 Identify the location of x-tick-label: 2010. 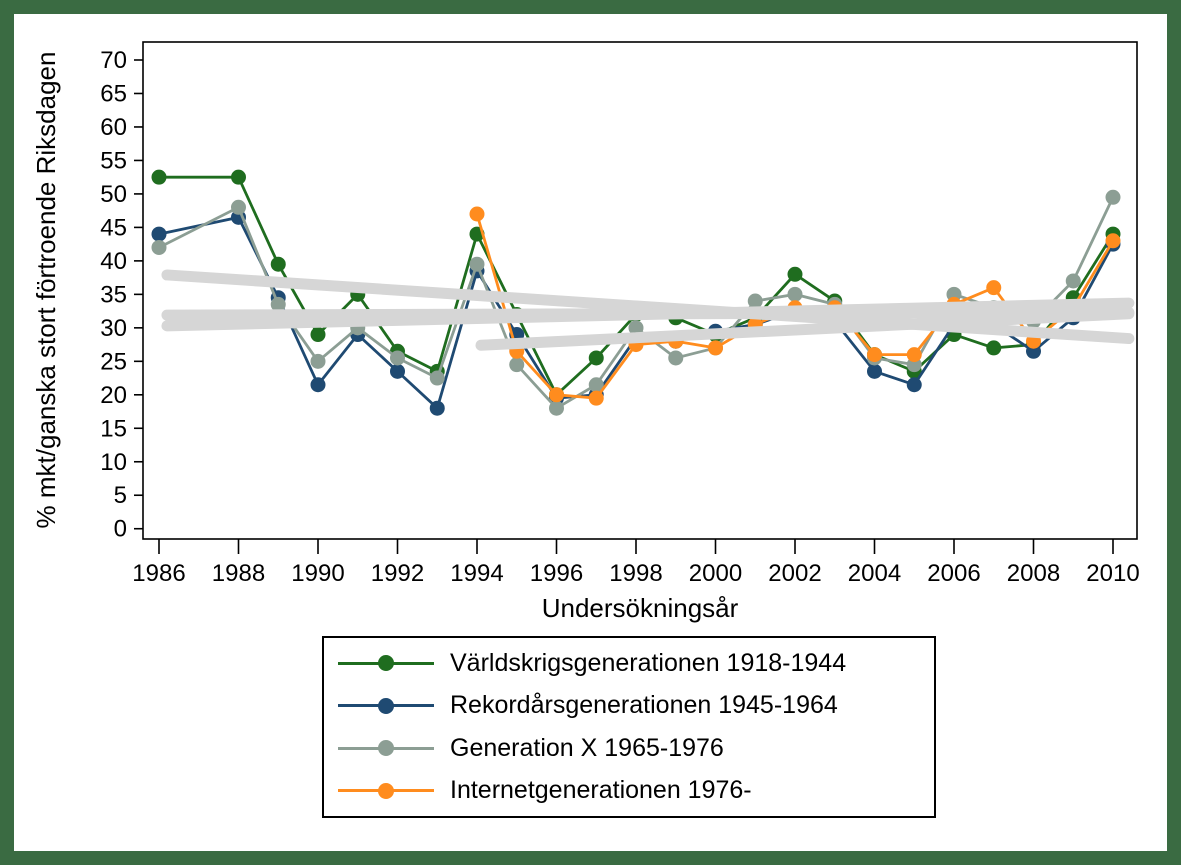
(1112, 573).